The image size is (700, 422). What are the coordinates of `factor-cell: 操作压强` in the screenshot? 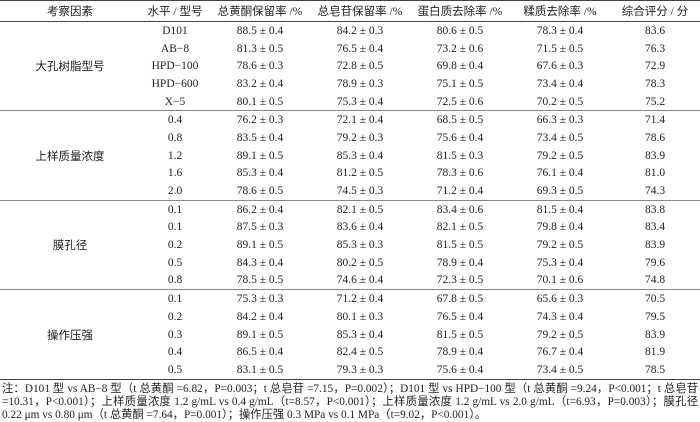 It's located at (70, 334).